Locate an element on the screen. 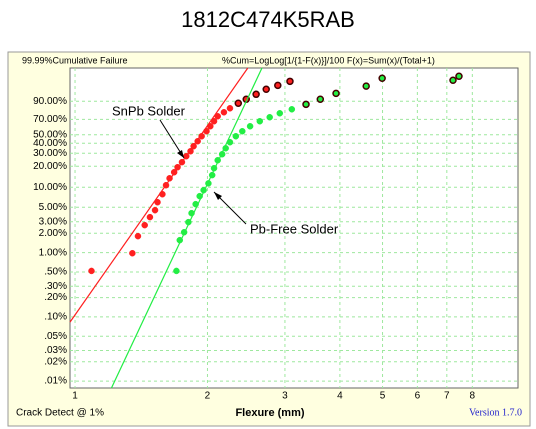 Image resolution: width=536 pixels, height=429 pixels. x-tick-label: 5 is located at coordinates (383, 396).